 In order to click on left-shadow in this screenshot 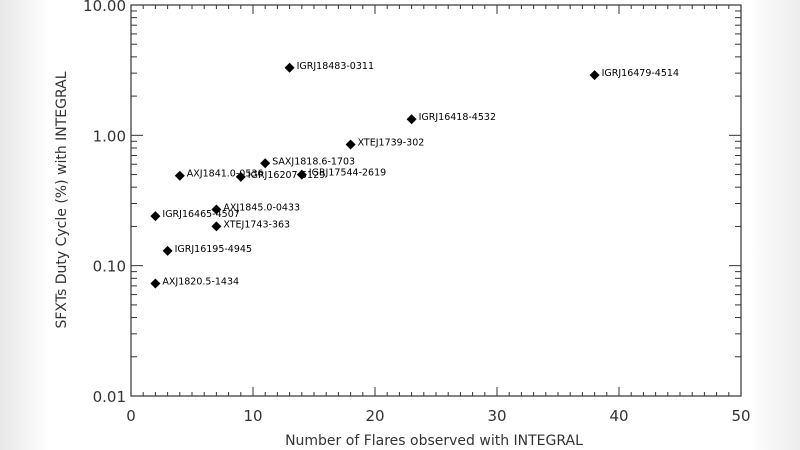, I will do `click(25, 225)`.